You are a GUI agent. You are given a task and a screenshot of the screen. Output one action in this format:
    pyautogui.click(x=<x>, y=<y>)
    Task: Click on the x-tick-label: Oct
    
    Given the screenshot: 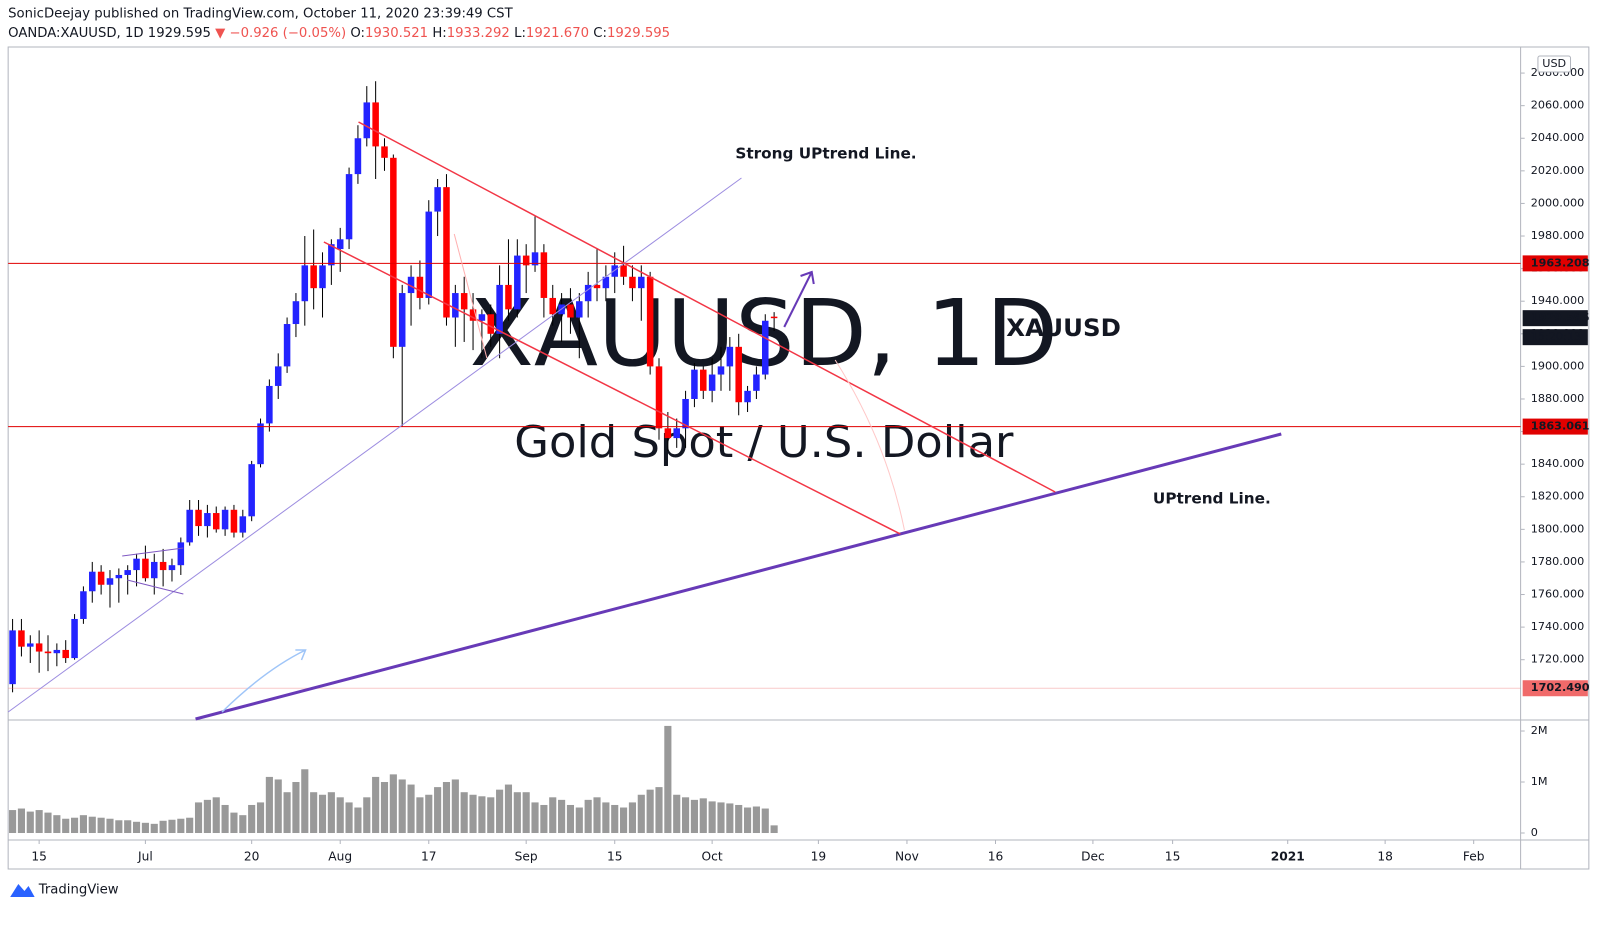 What is the action you would take?
    pyautogui.click(x=712, y=857)
    